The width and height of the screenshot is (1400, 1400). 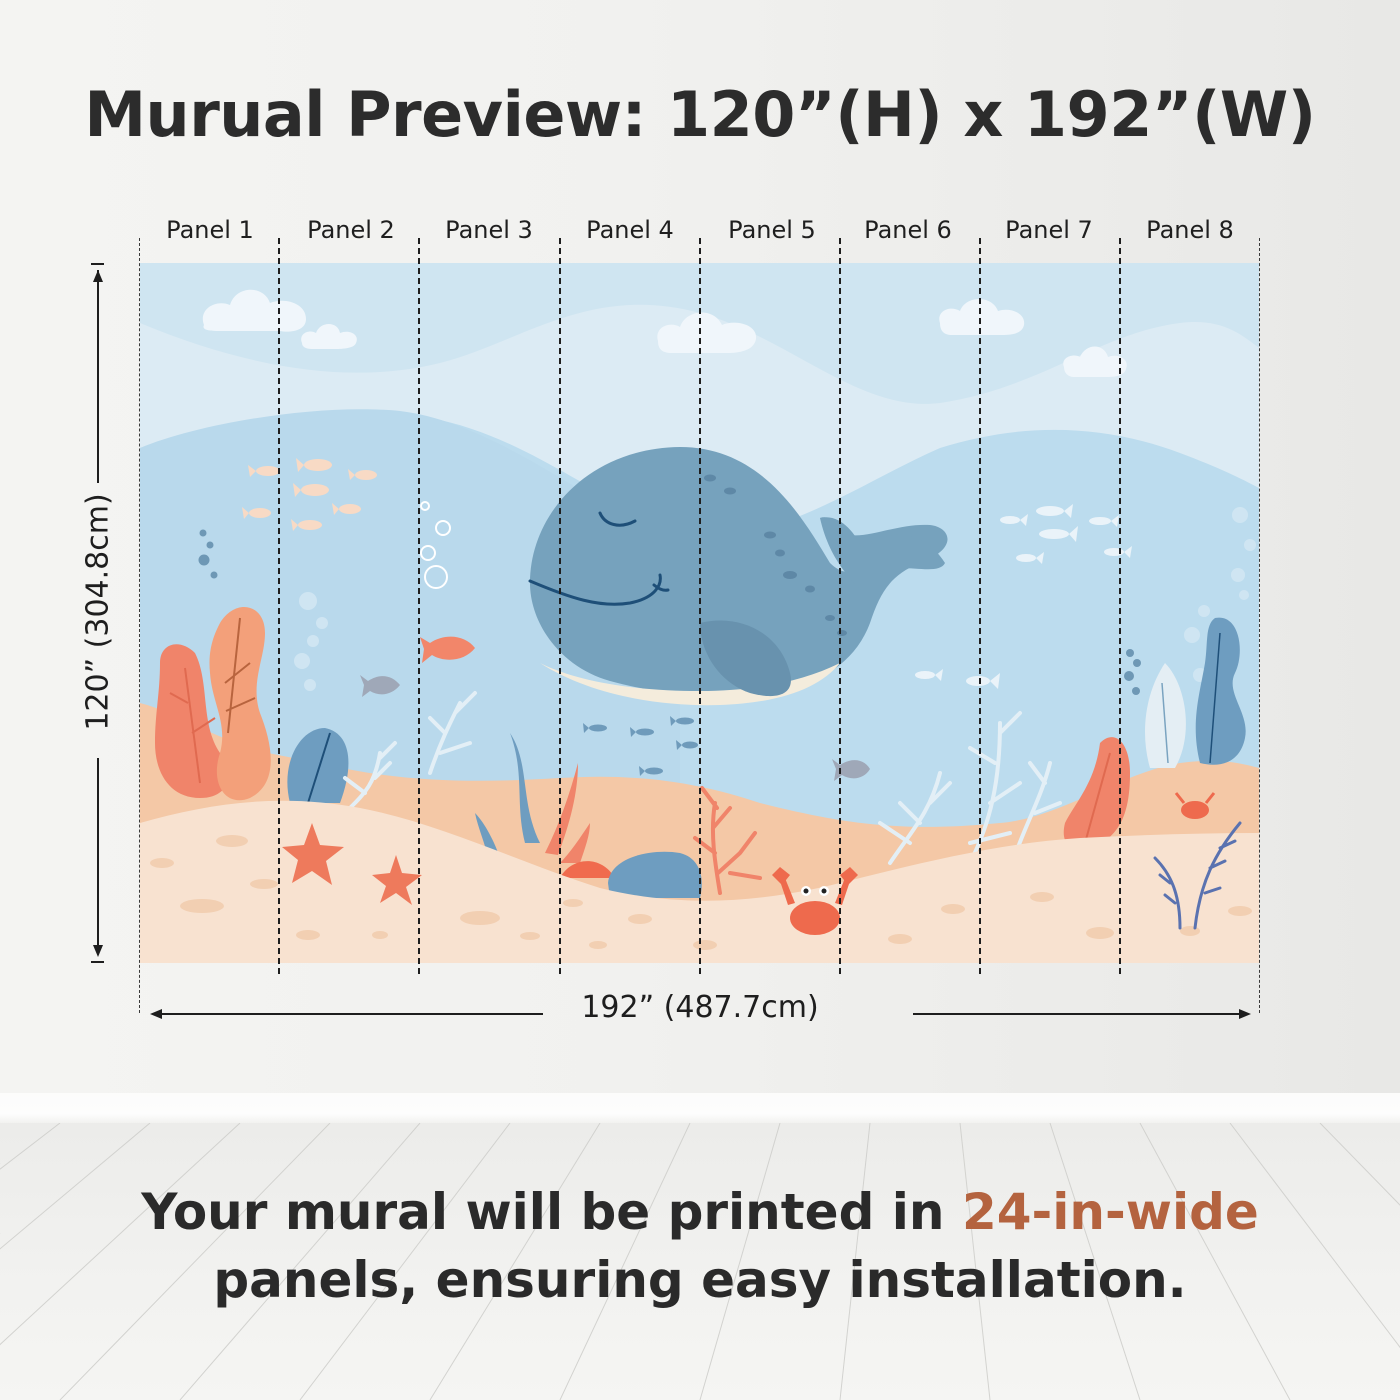 I want to click on caption-line-2: panels, ensuring easy installation., so click(x=700, y=1280).